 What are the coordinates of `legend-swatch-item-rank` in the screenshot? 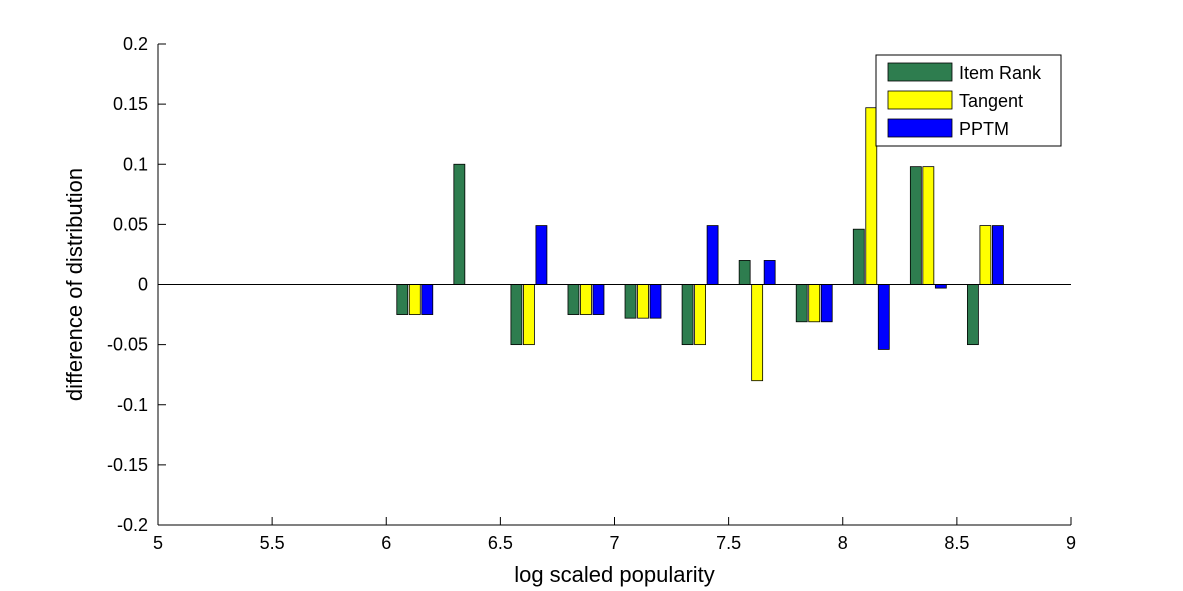 It's located at (920, 72).